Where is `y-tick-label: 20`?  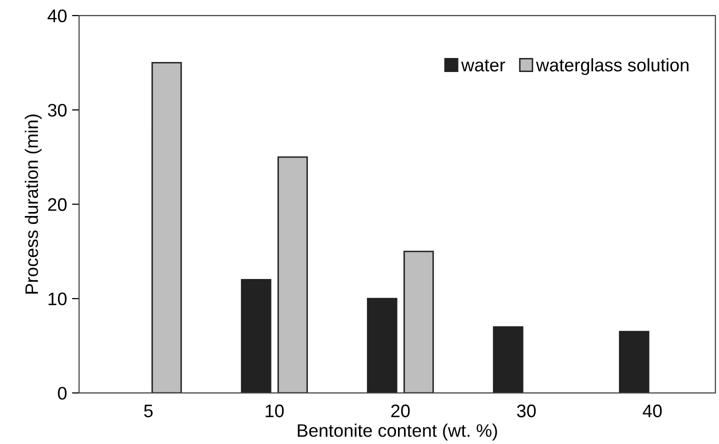 y-tick-label: 20 is located at coordinates (57, 204).